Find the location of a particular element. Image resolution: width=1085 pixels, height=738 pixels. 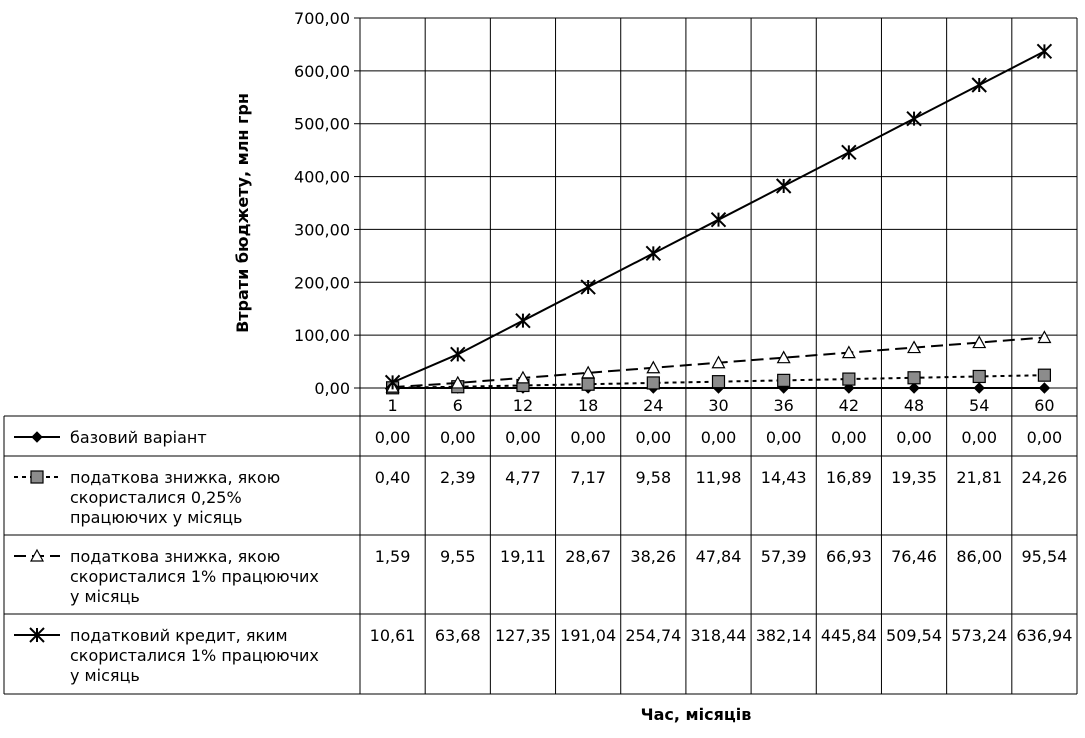

x-tick-label: 60 is located at coordinates (1044, 405).